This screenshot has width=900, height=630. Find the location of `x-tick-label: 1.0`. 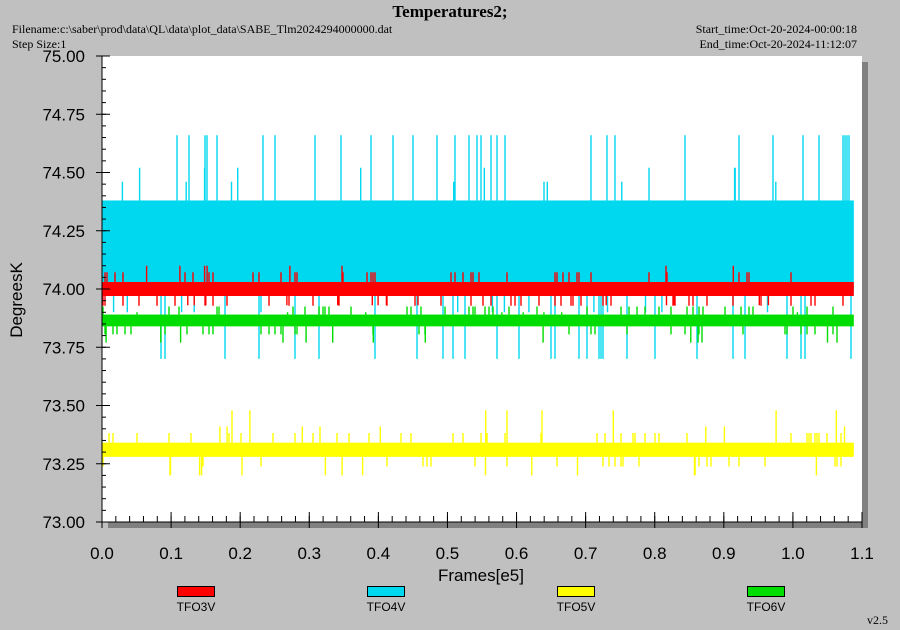

x-tick-label: 1.0 is located at coordinates (793, 553).